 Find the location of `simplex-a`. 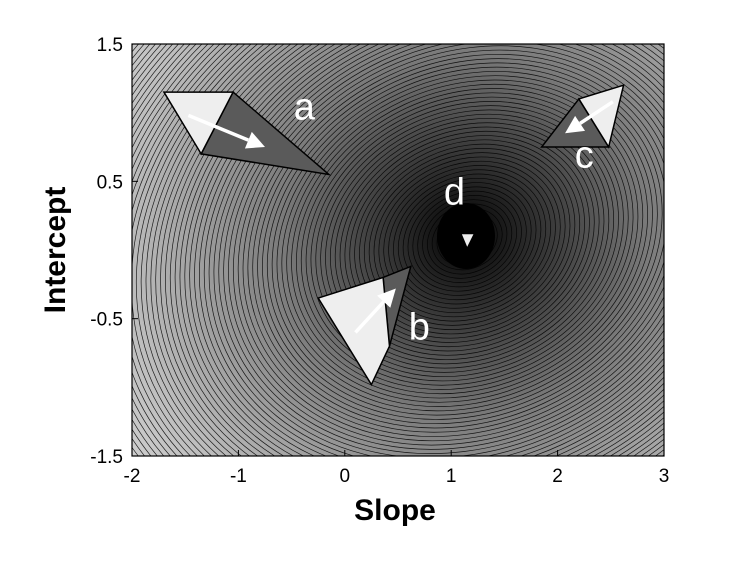

simplex-a is located at coordinates (247, 133).